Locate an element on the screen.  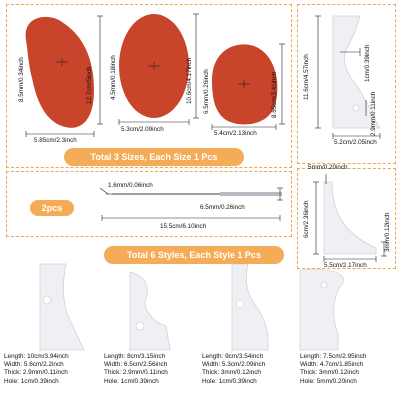
small-rib-width-label: 5.4cm/2.13inch is located at coordinates (235, 133).